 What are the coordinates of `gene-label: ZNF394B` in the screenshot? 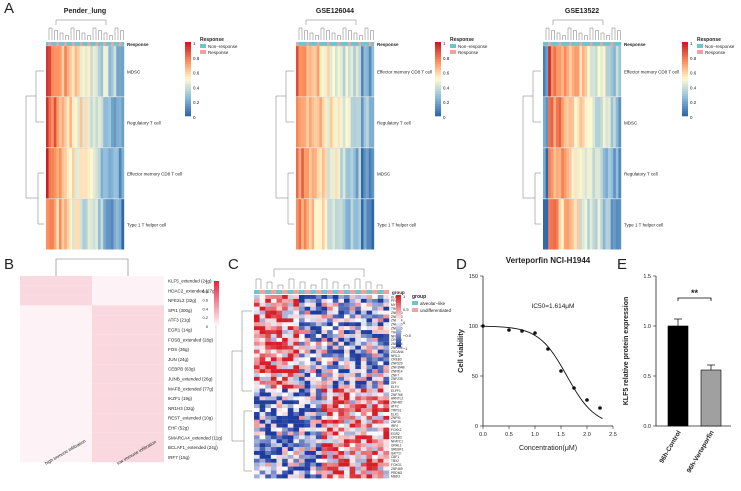 It's located at (398, 368).